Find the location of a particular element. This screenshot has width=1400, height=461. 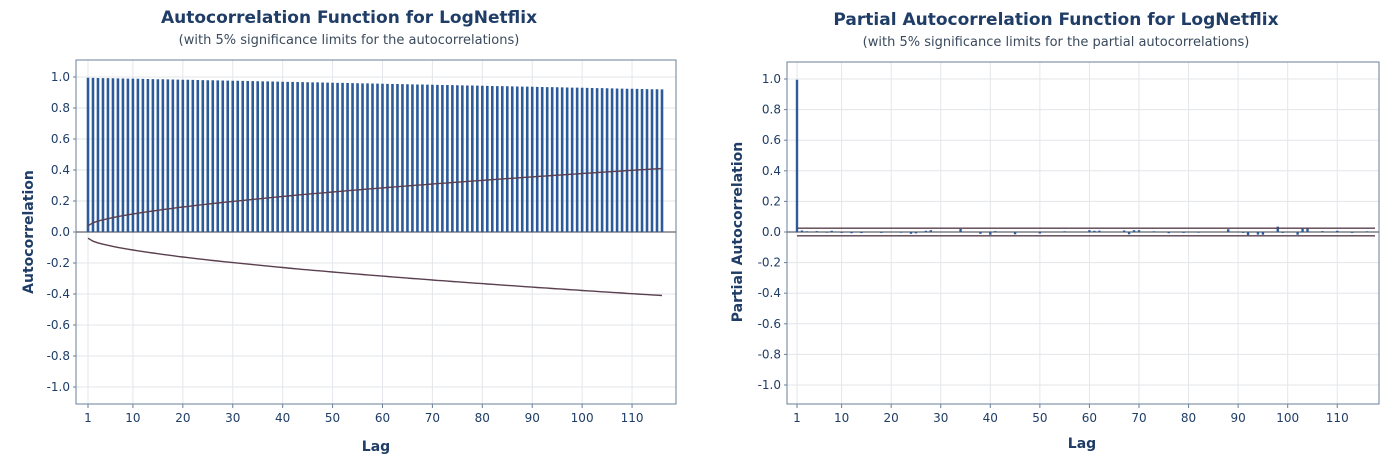

pacf-x-tick-label: 110 is located at coordinates (1337, 418).